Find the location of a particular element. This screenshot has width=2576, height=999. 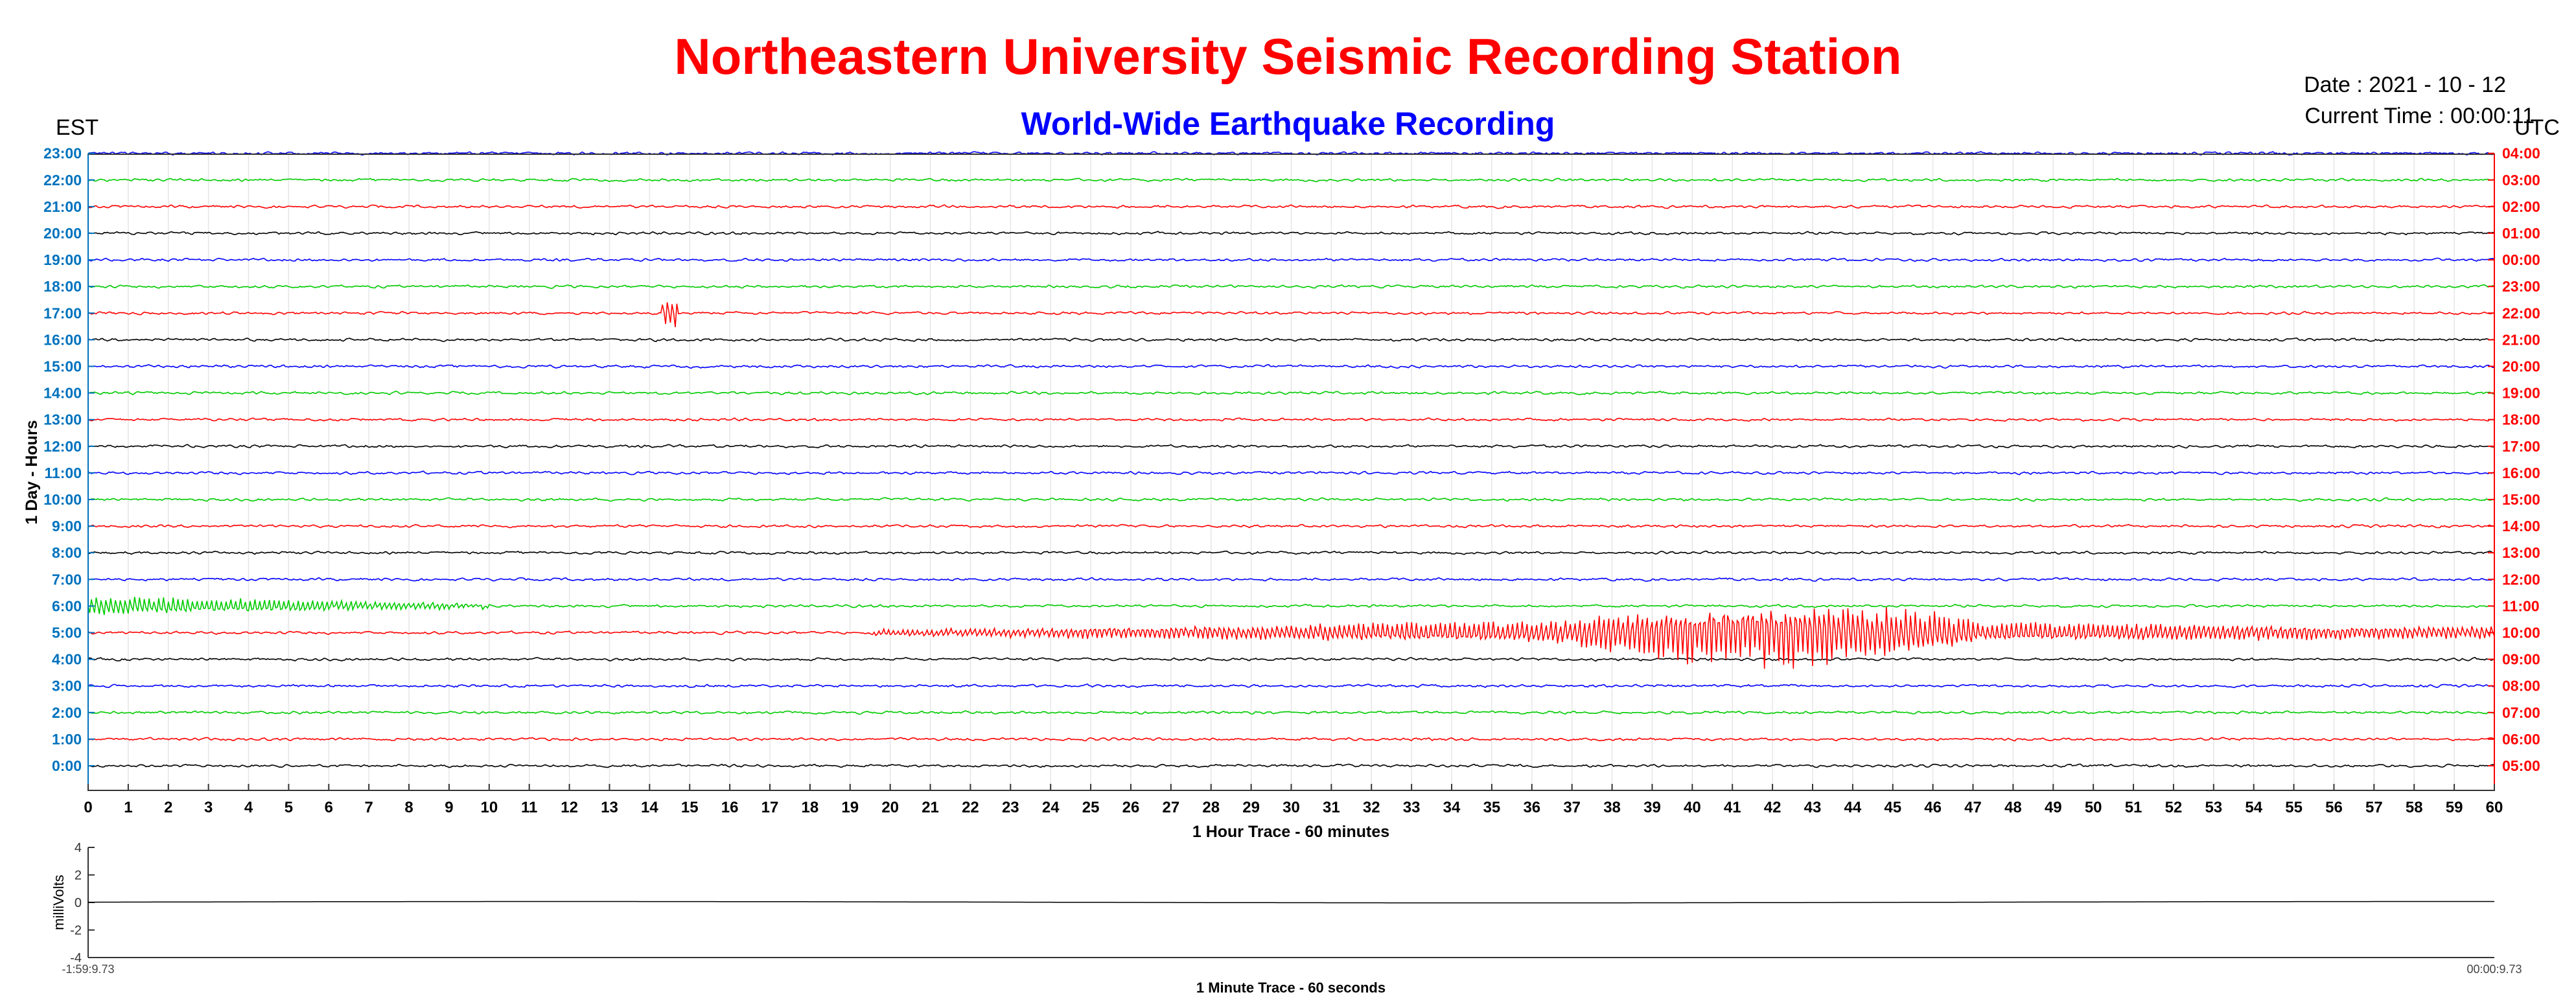

helicorder-ylabel: 1 Day - Hours is located at coordinates (32, 472).